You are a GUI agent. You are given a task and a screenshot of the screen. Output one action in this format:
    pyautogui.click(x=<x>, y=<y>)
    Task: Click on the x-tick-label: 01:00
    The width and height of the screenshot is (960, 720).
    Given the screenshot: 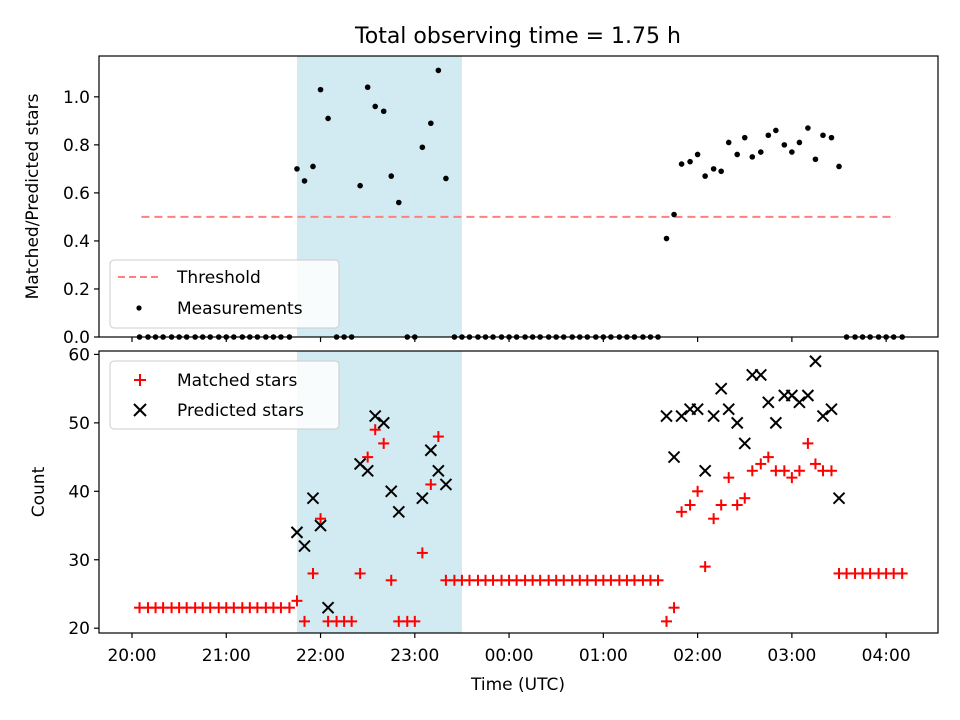 What is the action you would take?
    pyautogui.click(x=603, y=656)
    